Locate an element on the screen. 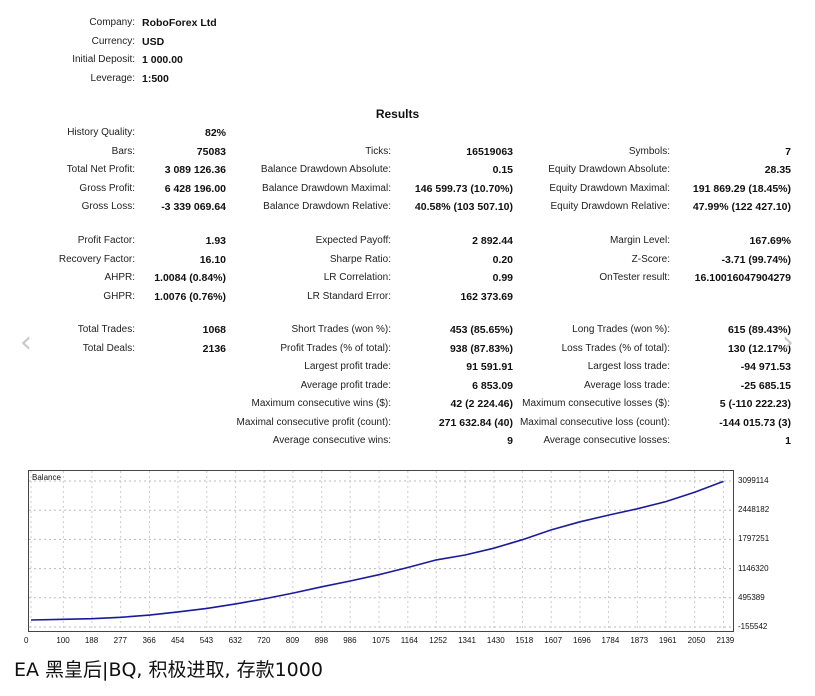 This screenshot has width=815, height=696. stat-col1-label: Total Deals: is located at coordinates (108, 348).